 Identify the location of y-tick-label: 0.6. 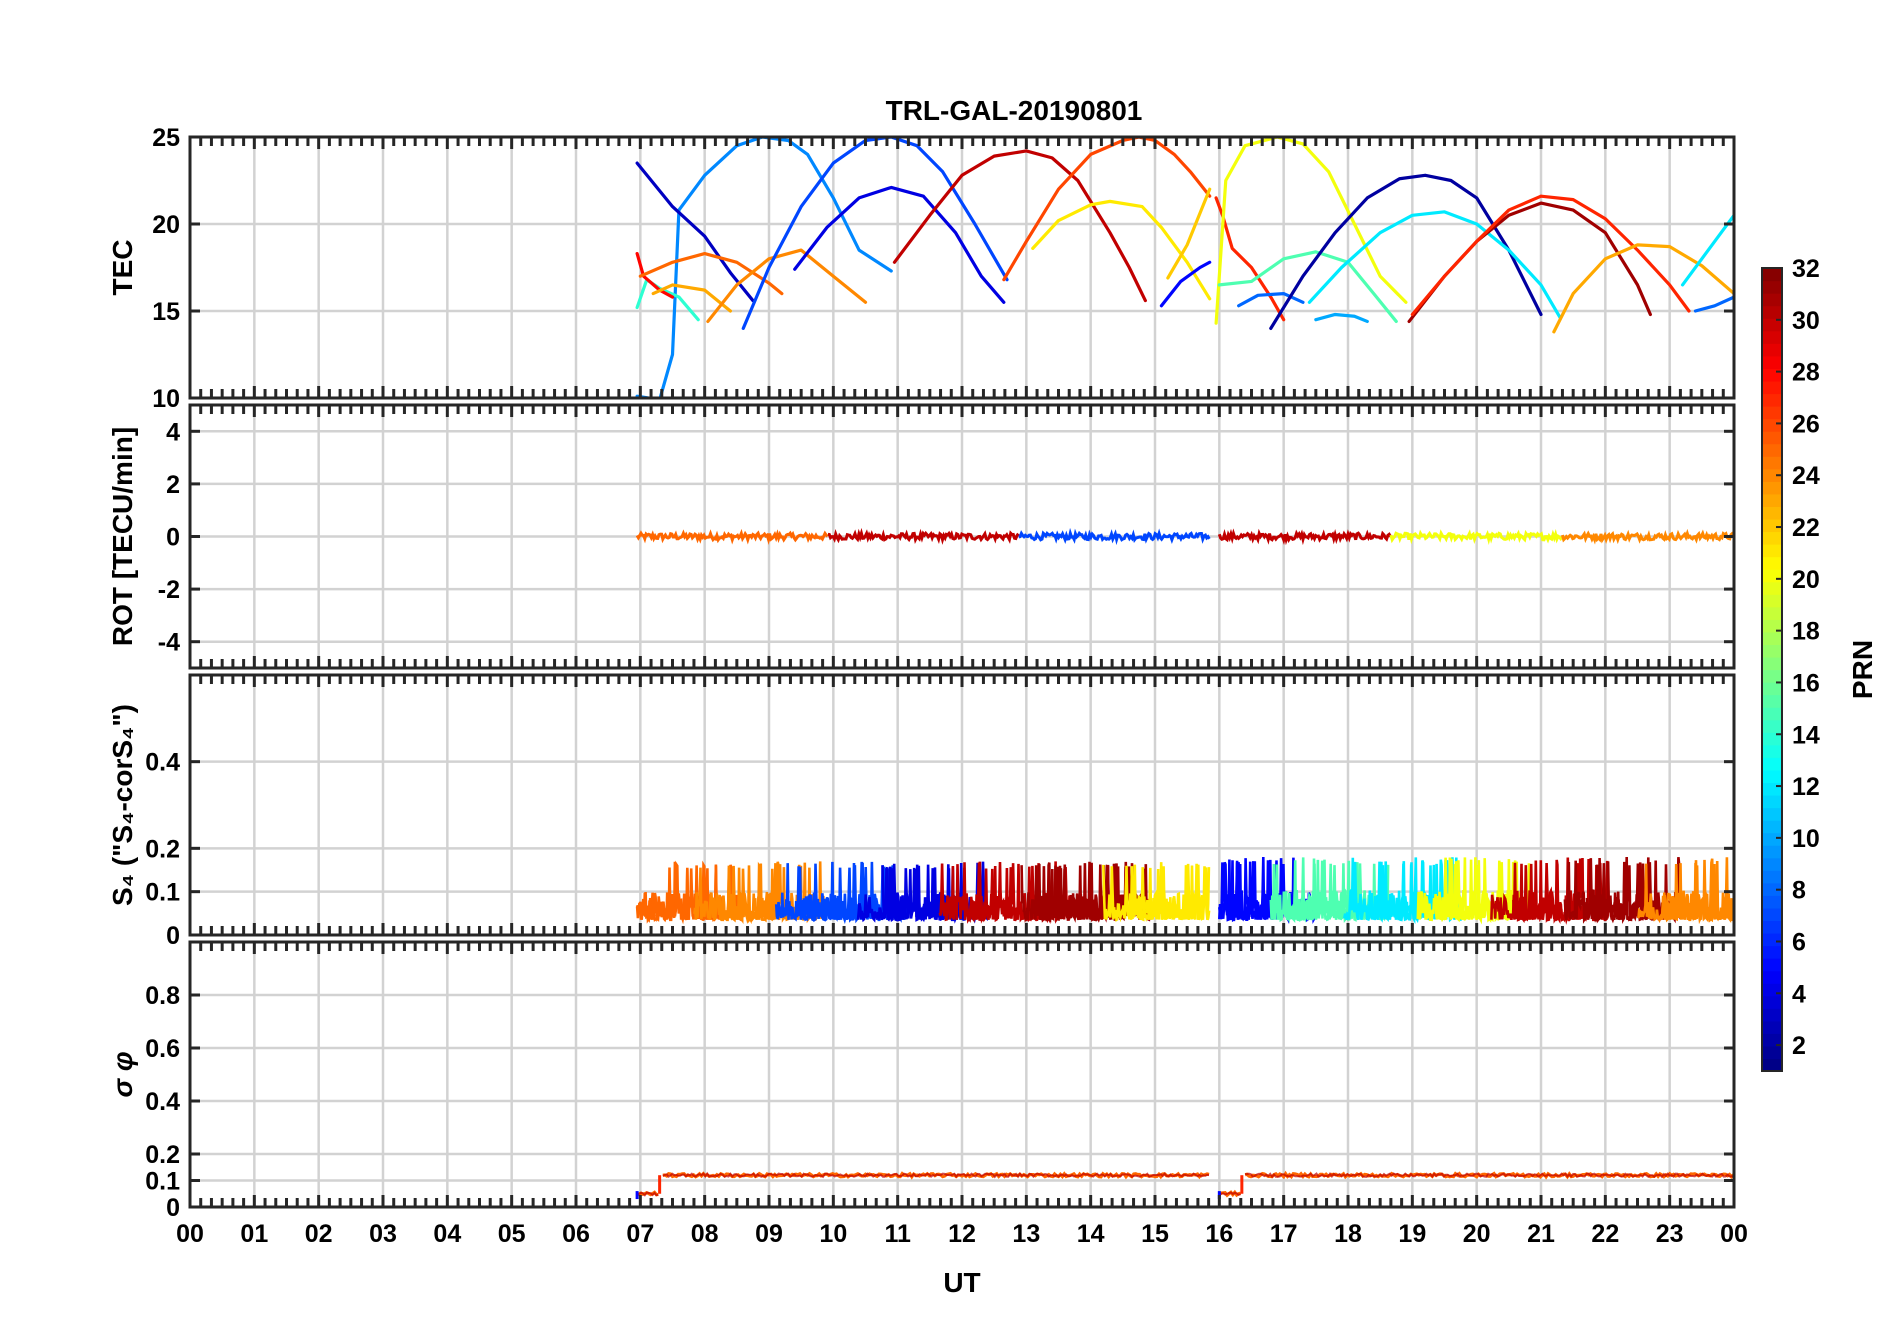
(162, 1049).